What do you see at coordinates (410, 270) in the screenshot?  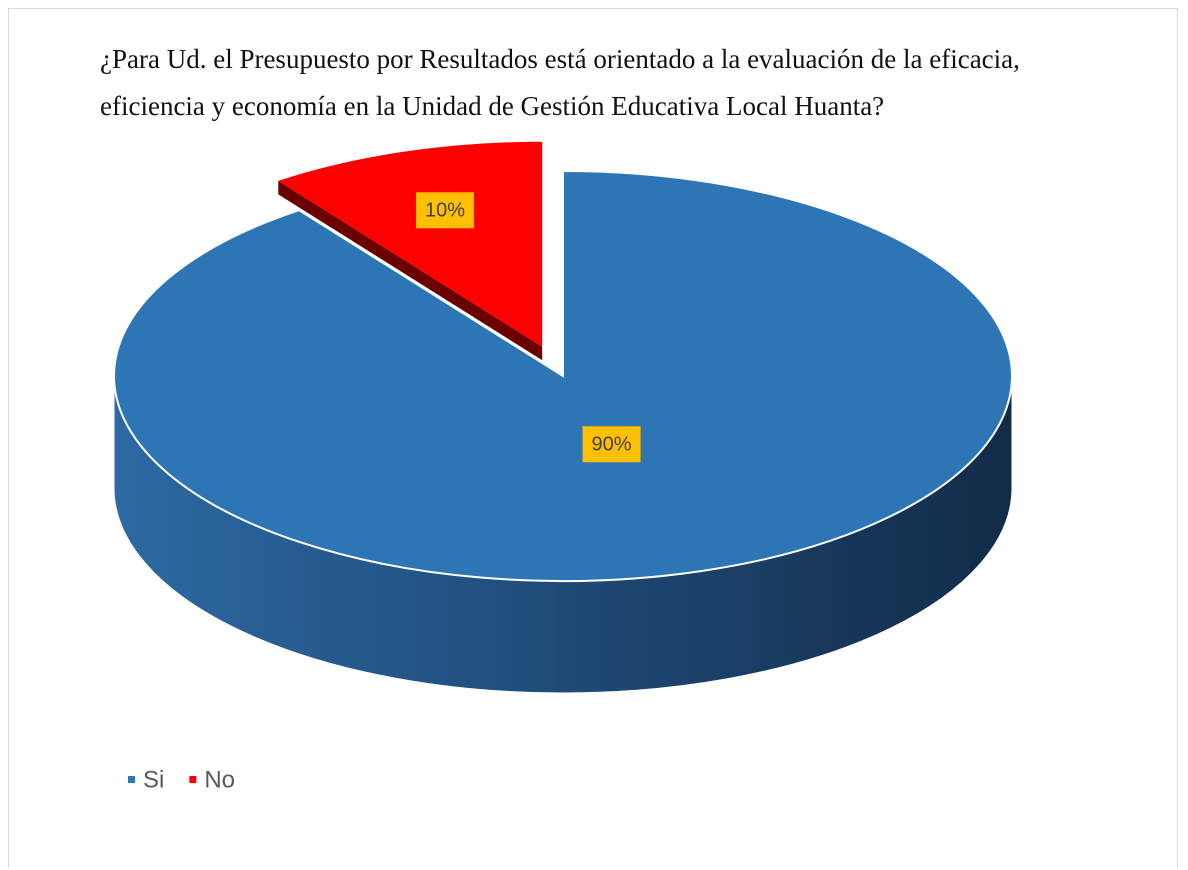 I see `slice-side` at bounding box center [410, 270].